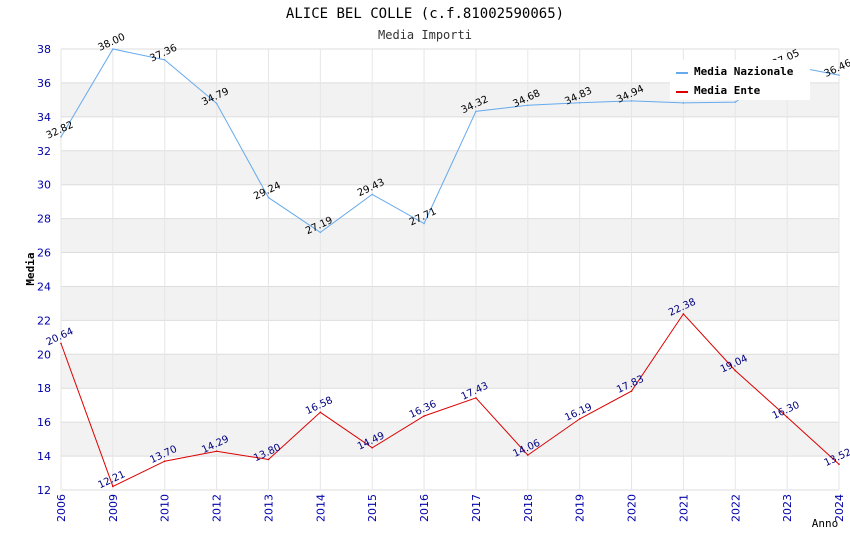  I want to click on legend-box, so click(740, 80).